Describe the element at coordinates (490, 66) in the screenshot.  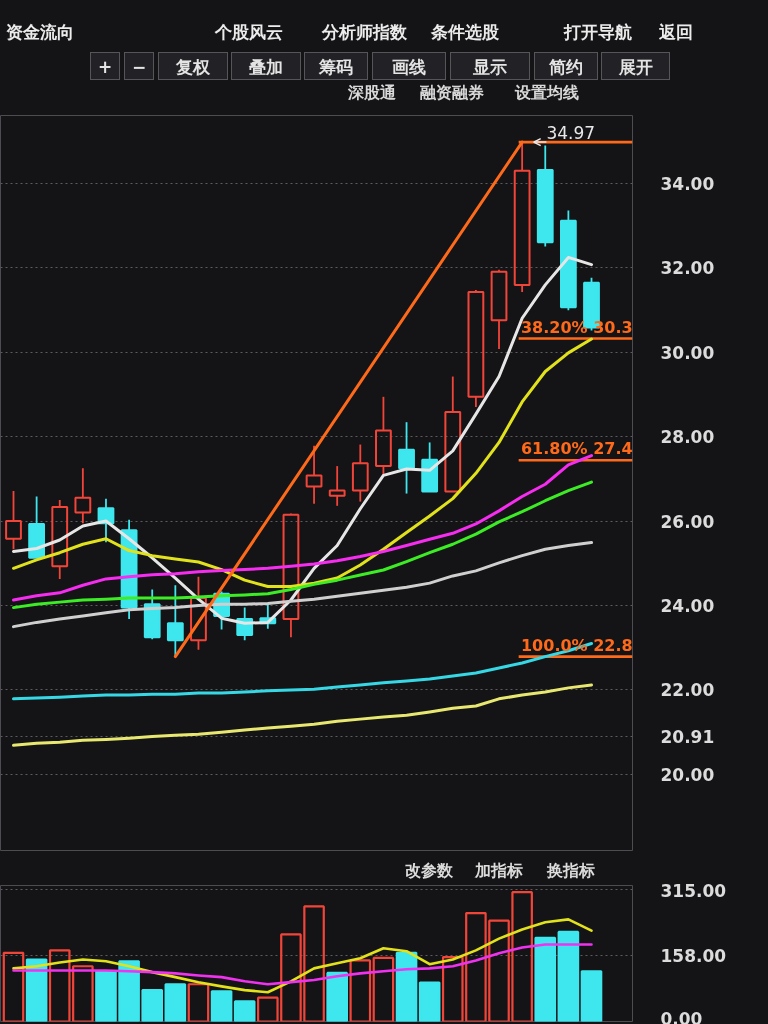
I see `text: 显示` at that location.